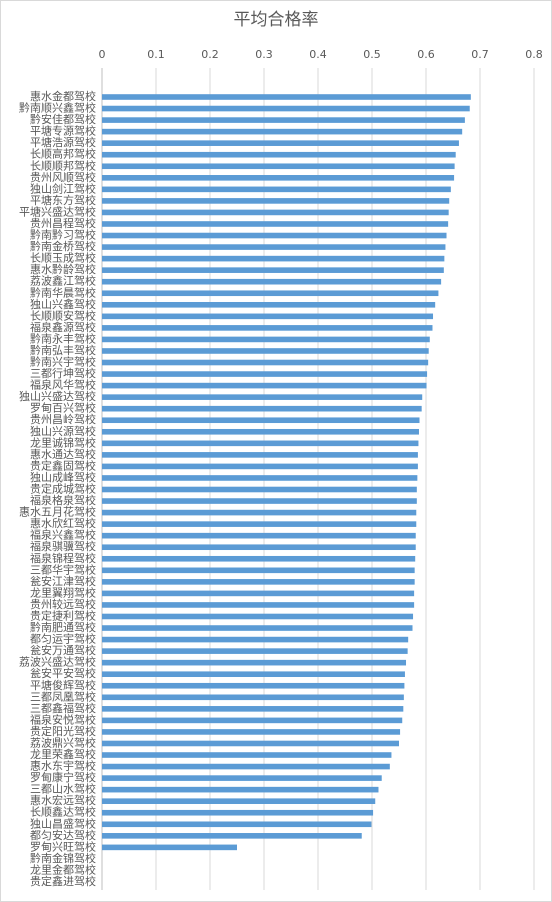 The width and height of the screenshot is (552, 902). I want to click on y-tick-label: 独山剑江驾校, so click(63, 188).